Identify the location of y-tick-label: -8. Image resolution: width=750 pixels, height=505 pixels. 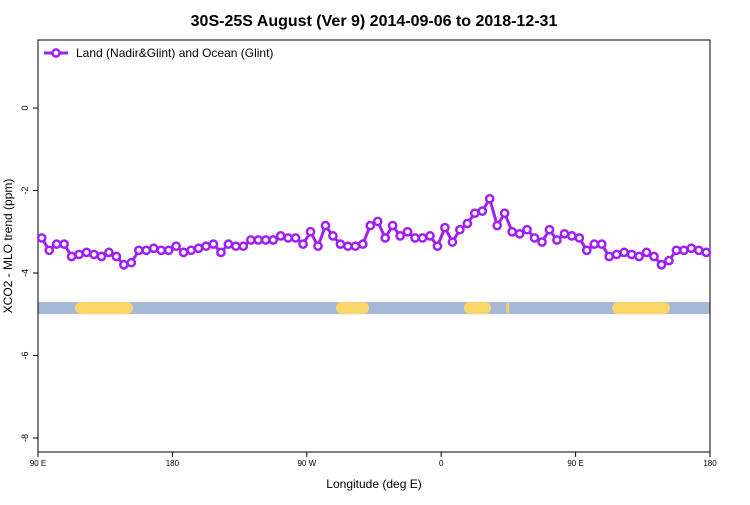
(25, 438).